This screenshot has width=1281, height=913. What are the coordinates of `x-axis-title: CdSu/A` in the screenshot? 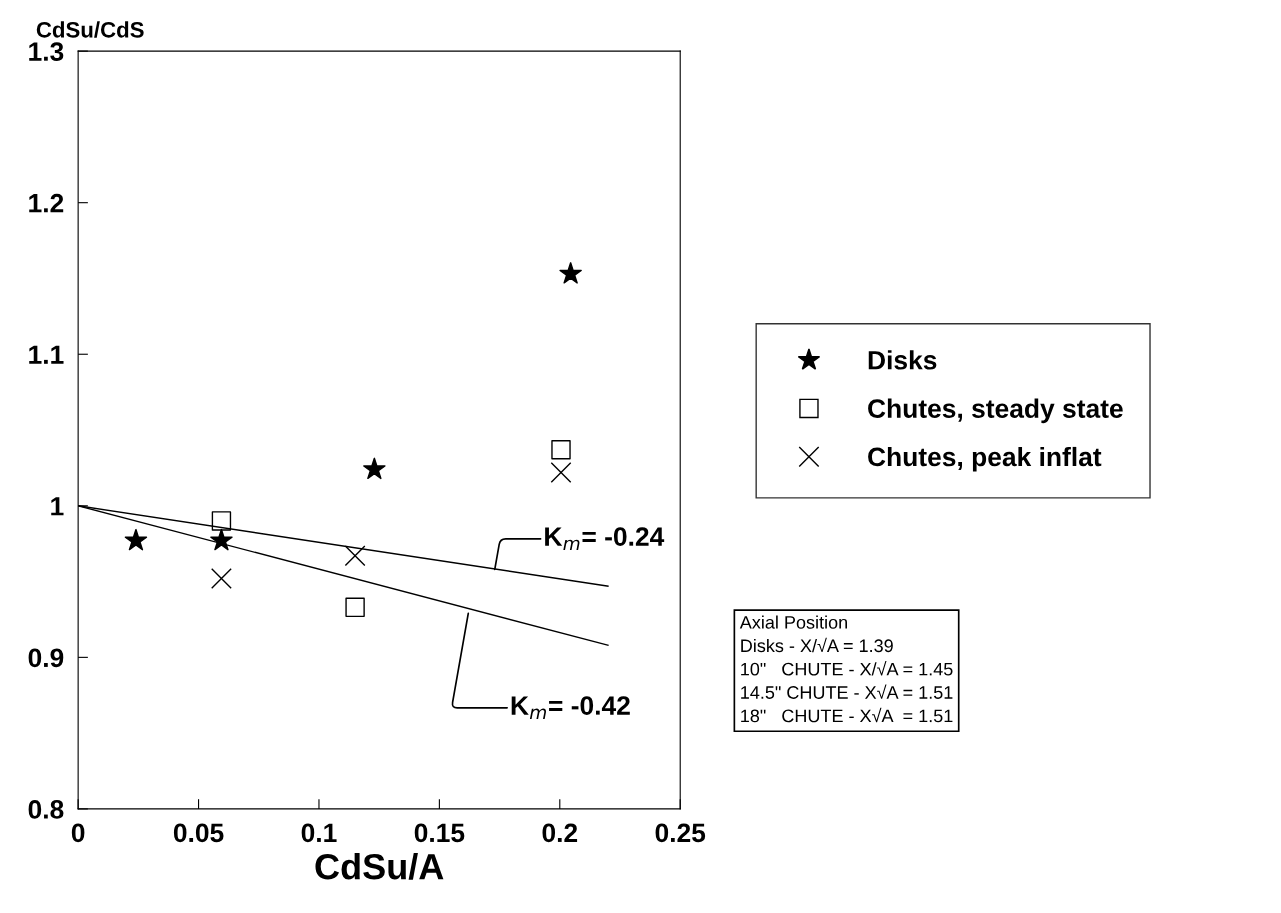 It's located at (379, 866).